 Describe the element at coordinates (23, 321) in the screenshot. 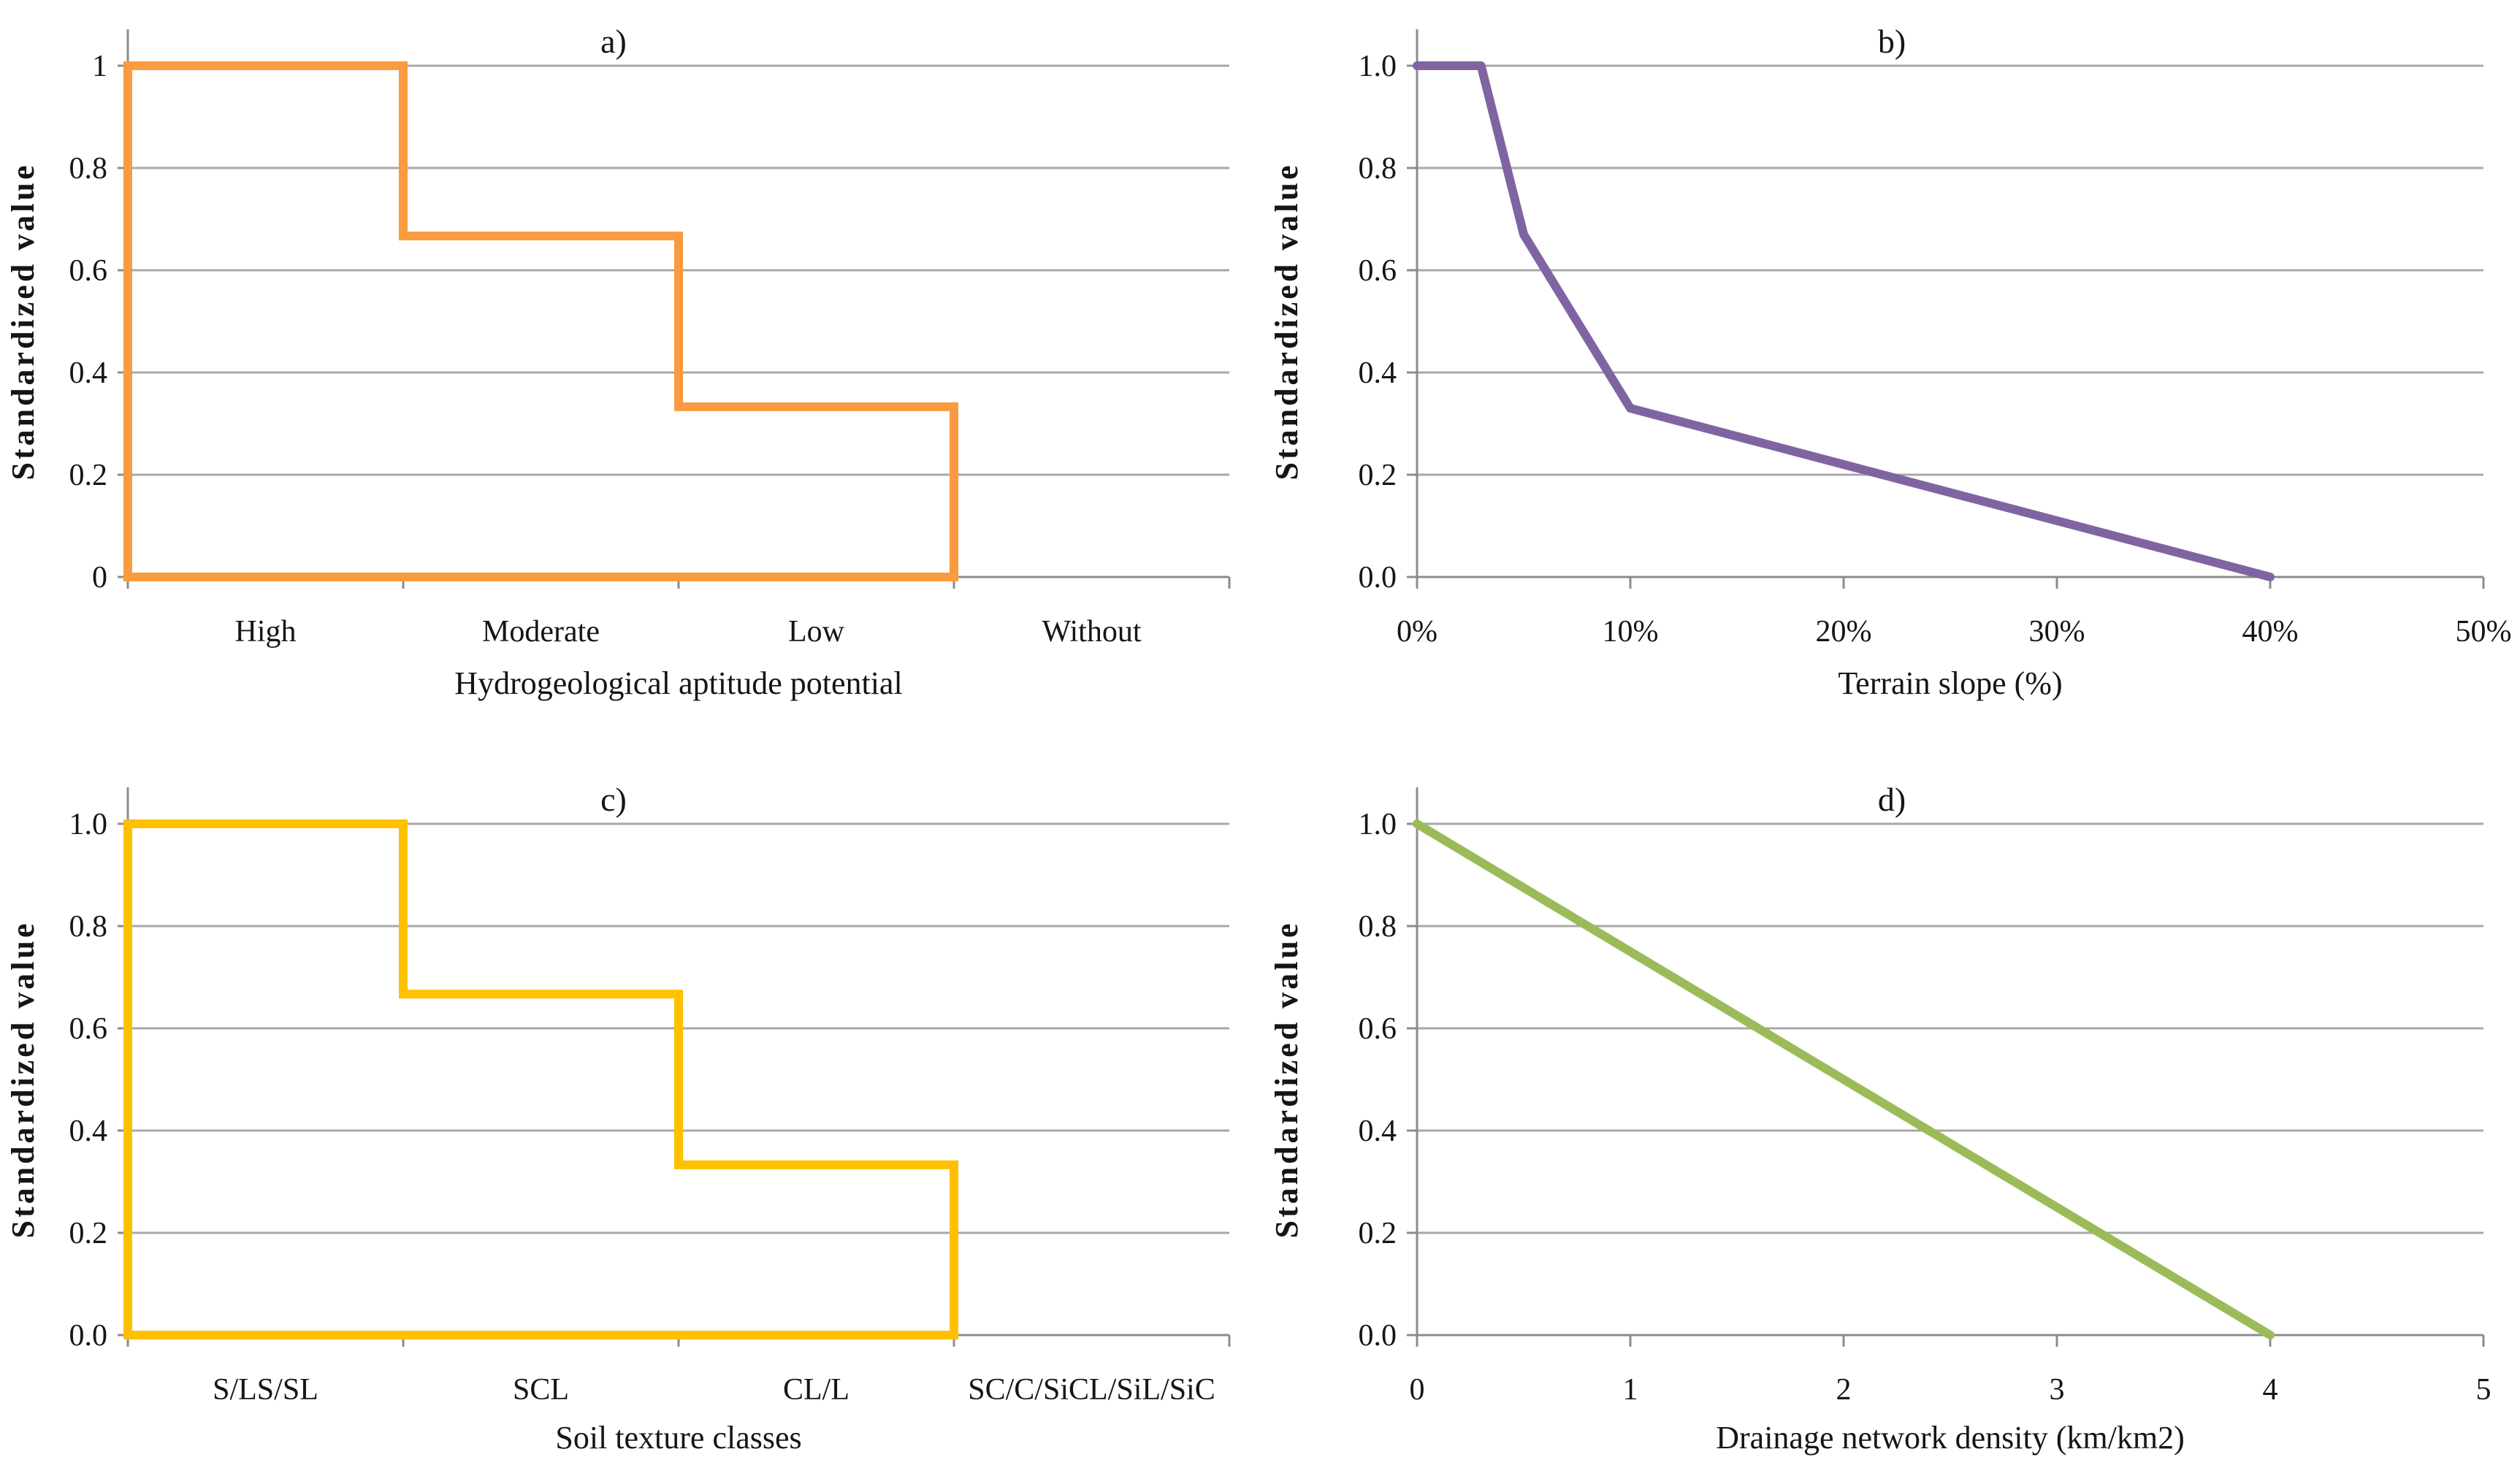

I see `panel-a-y-axis-title: Standardized value` at that location.